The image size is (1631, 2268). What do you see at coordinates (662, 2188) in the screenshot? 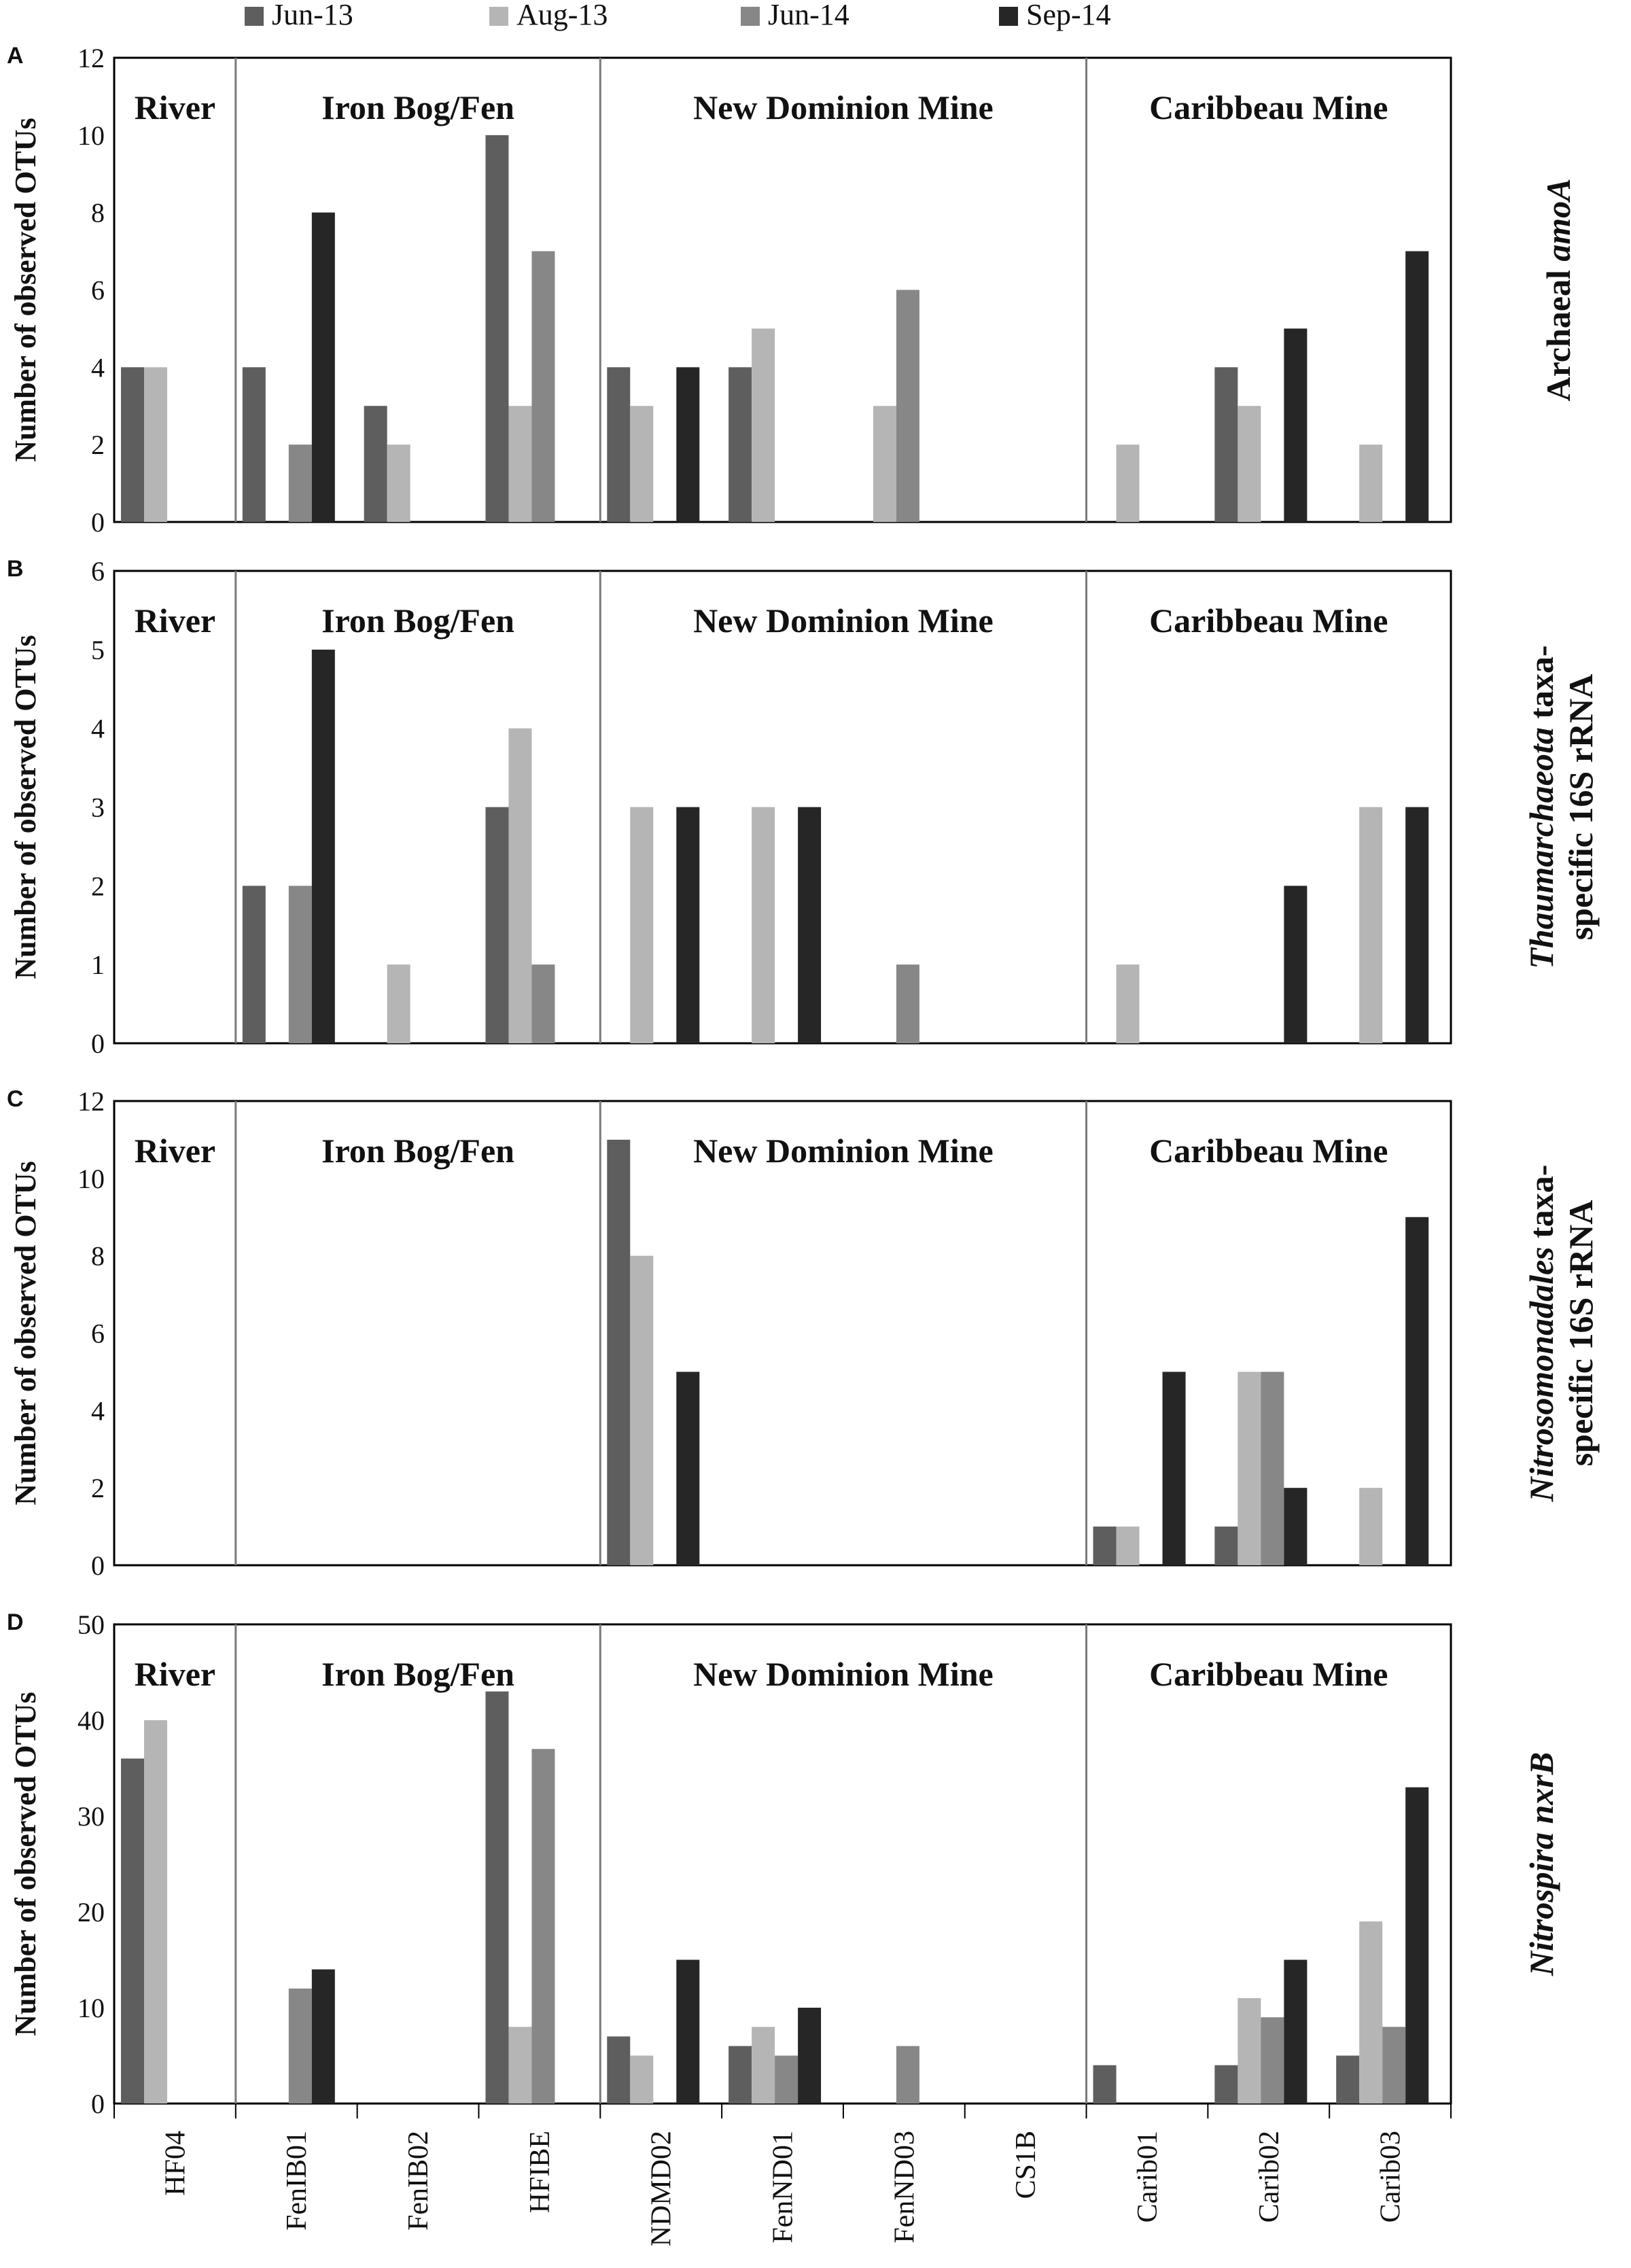
I see `site-label-ndmd02: NDMD02` at bounding box center [662, 2188].